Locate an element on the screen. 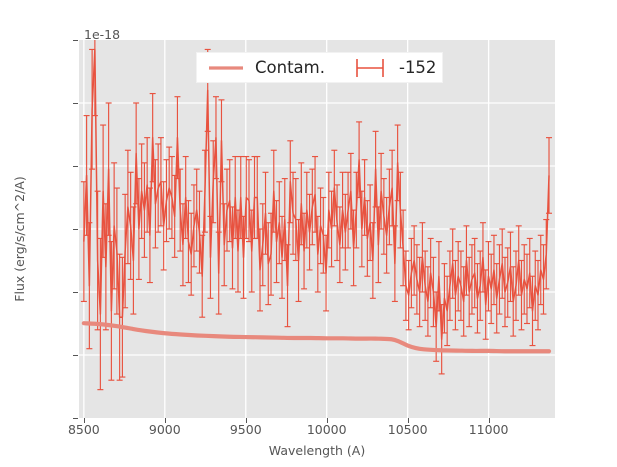  legend-item-contam: Contam. is located at coordinates (266, 68).